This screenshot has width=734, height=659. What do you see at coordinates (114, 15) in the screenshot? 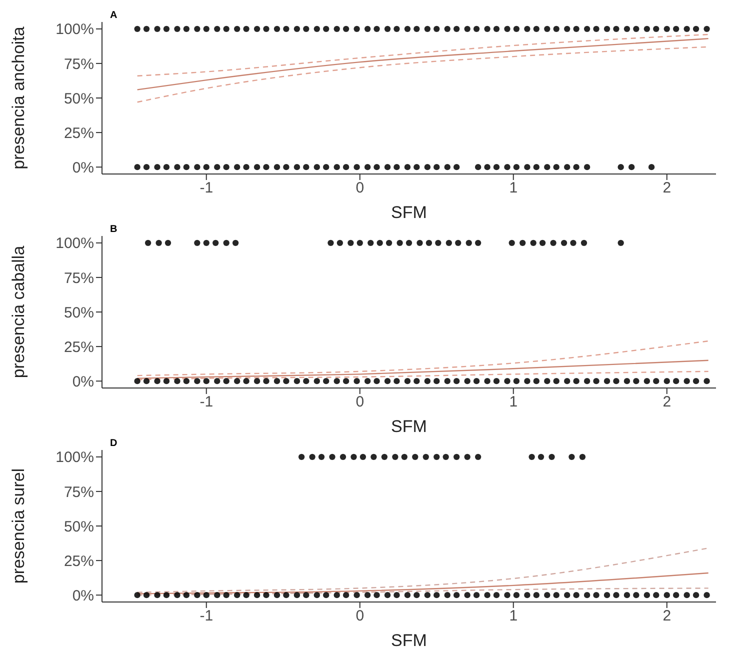
I see `chart-title: A` at bounding box center [114, 15].